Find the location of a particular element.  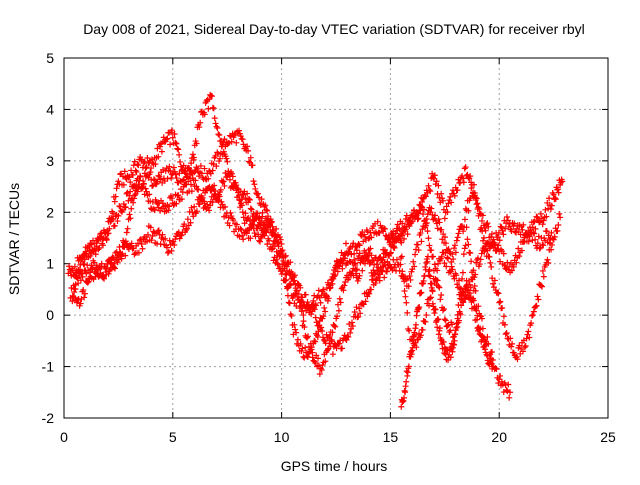

x-tick-label: 10 is located at coordinates (282, 437).